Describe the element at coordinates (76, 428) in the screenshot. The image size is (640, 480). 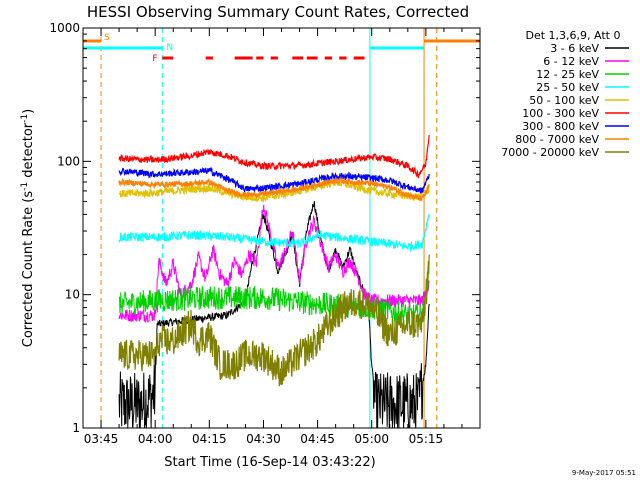
I see `y-tick-label: 1` at that location.